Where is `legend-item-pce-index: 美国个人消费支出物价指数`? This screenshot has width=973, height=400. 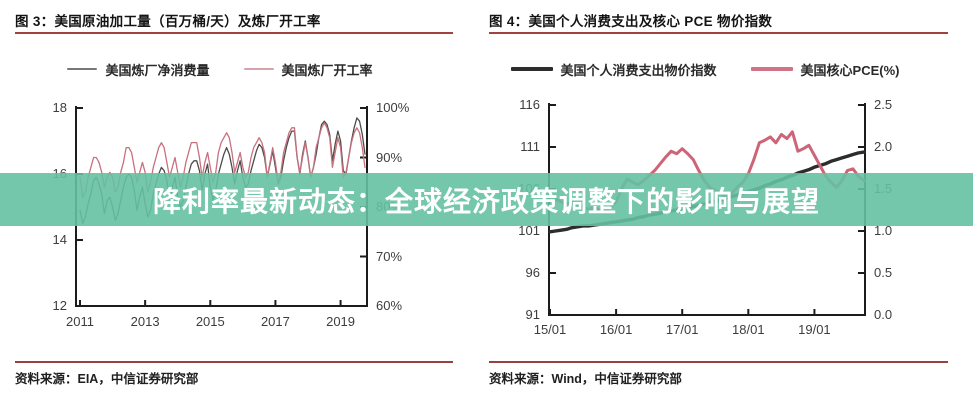 legend-item-pce-index: 美国个人消费支出物价指数 is located at coordinates (613, 69).